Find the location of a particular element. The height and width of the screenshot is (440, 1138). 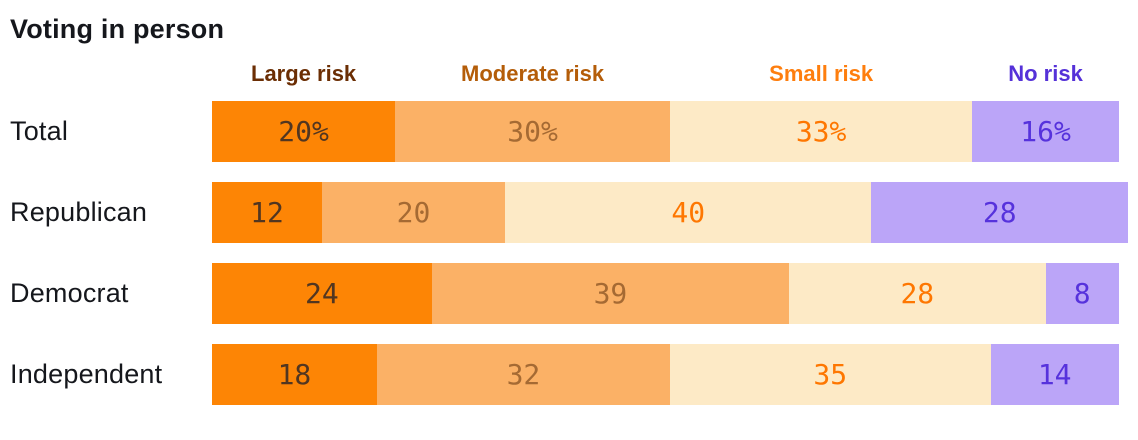

legend-cell-small-risk: Small risk is located at coordinates (821, 76).